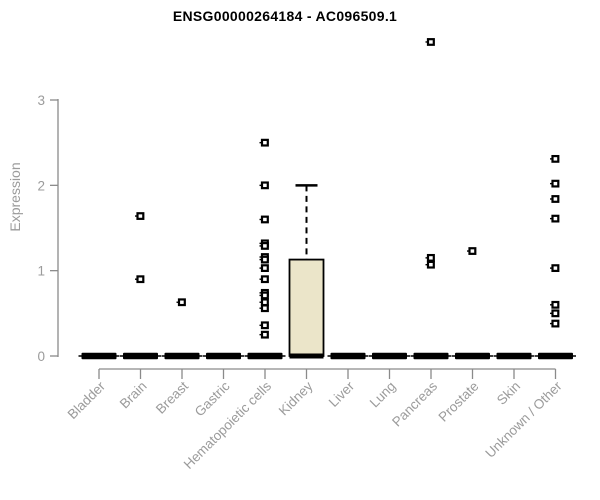  I want to click on x-tick-label: Pancreas, so click(414, 403).